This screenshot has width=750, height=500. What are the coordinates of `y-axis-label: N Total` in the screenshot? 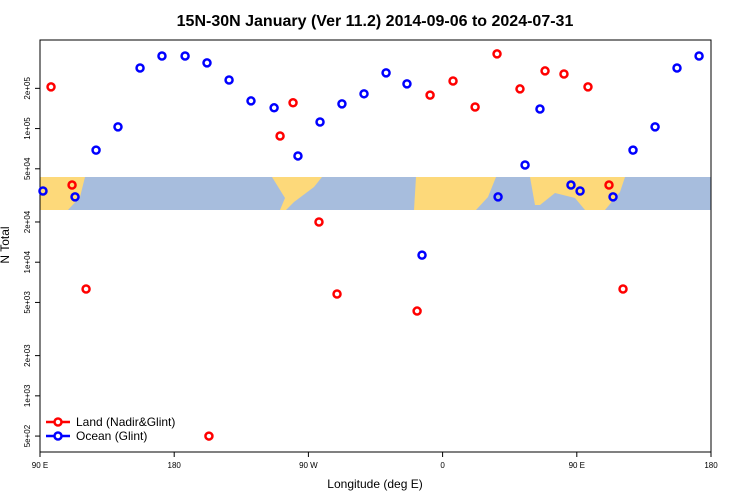 It's located at (6, 244).